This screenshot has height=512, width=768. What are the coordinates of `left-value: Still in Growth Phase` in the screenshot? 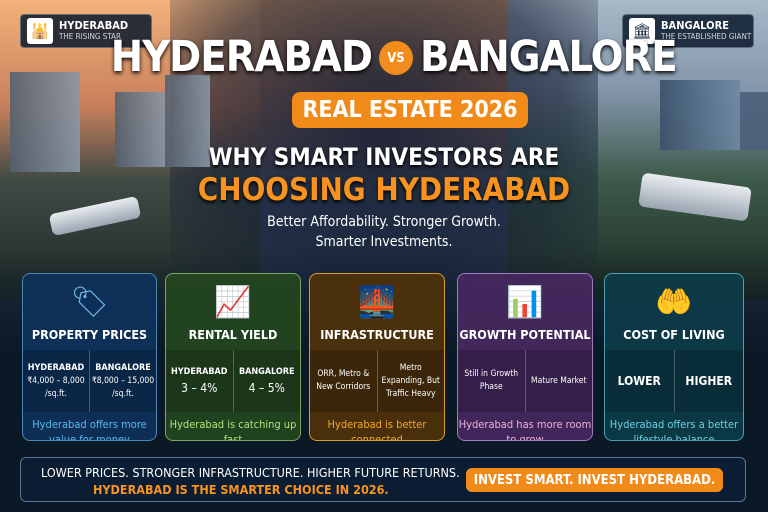 It's located at (491, 380).